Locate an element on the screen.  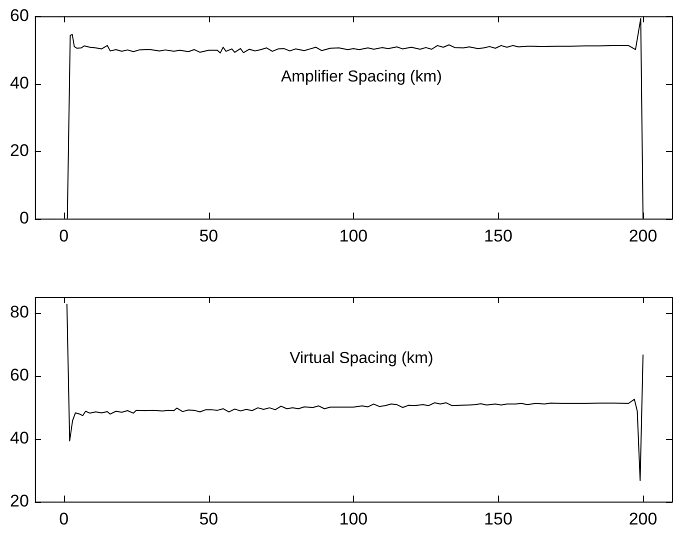
text: Amplifier Spacing (km) is located at coordinates (361, 77).